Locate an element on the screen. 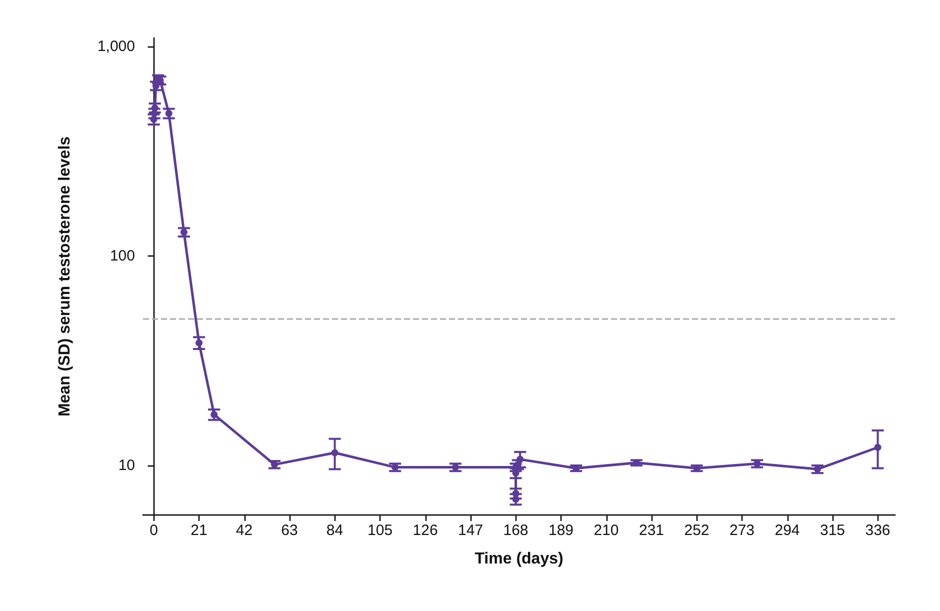 Image resolution: width=940 pixels, height=611 pixels. x-tick-label: 252 is located at coordinates (697, 530).